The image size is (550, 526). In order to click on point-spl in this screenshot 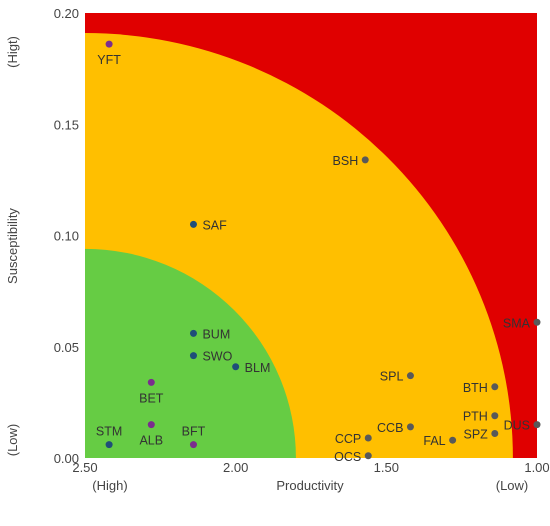, I will do `click(410, 376)`.